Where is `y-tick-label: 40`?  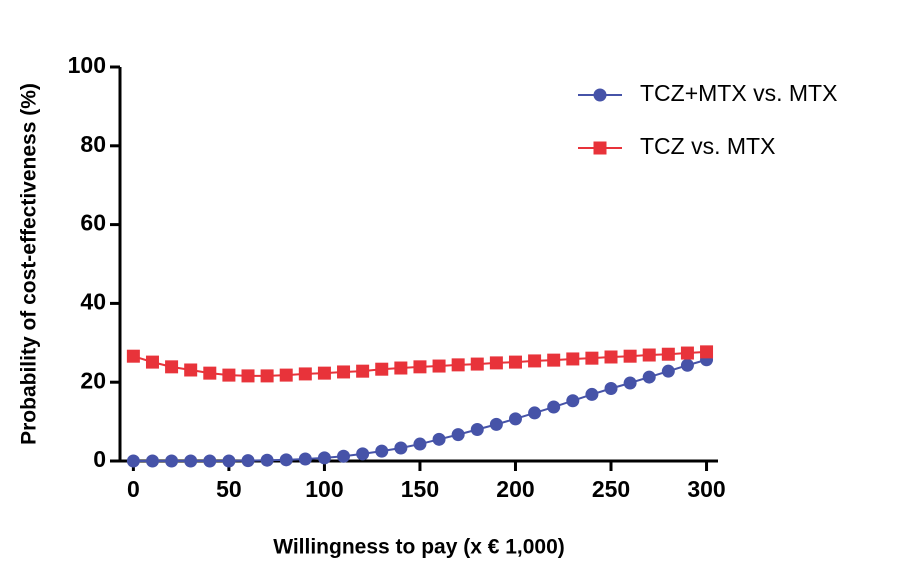
y-tick-label: 40 is located at coordinates (93, 301).